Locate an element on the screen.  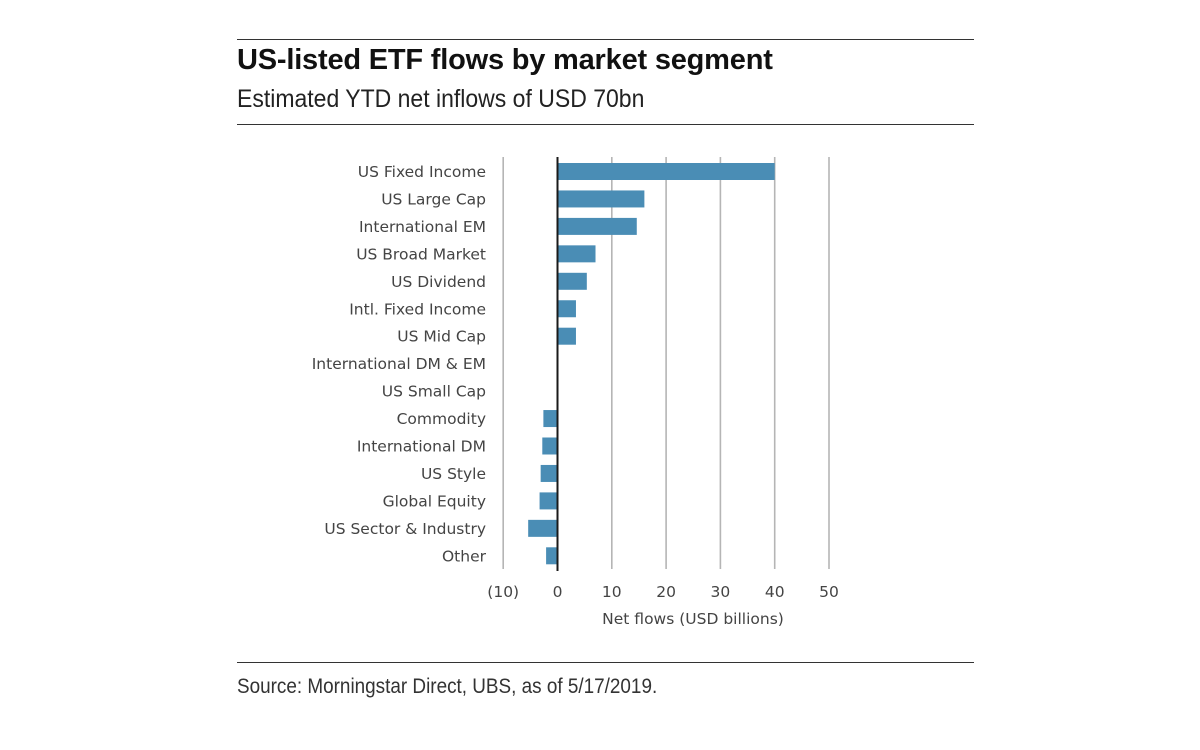
x-tick-label: 30 is located at coordinates (721, 592).